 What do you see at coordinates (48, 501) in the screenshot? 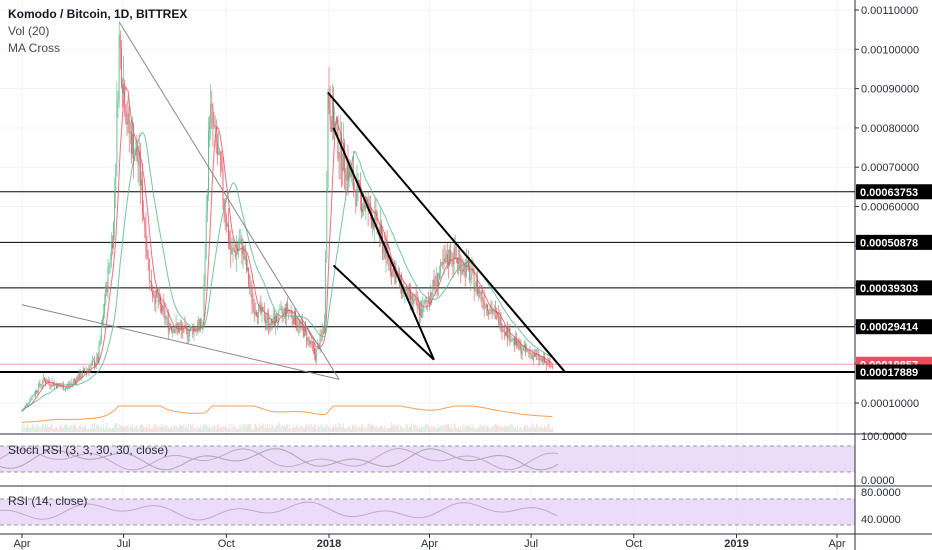
I see `rsi-label: RSI (14, close)` at bounding box center [48, 501].